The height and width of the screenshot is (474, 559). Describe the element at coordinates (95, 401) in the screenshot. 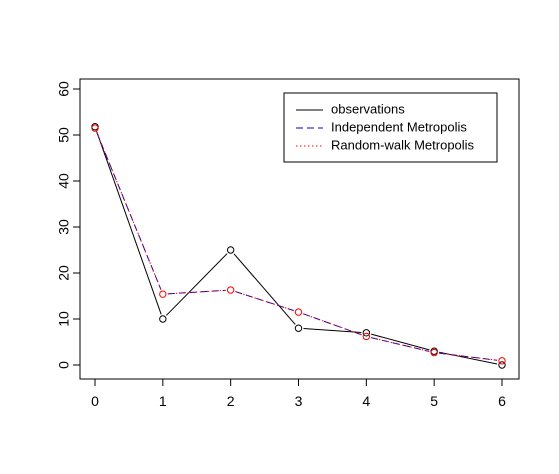

I see `x-tick-label: 0` at that location.